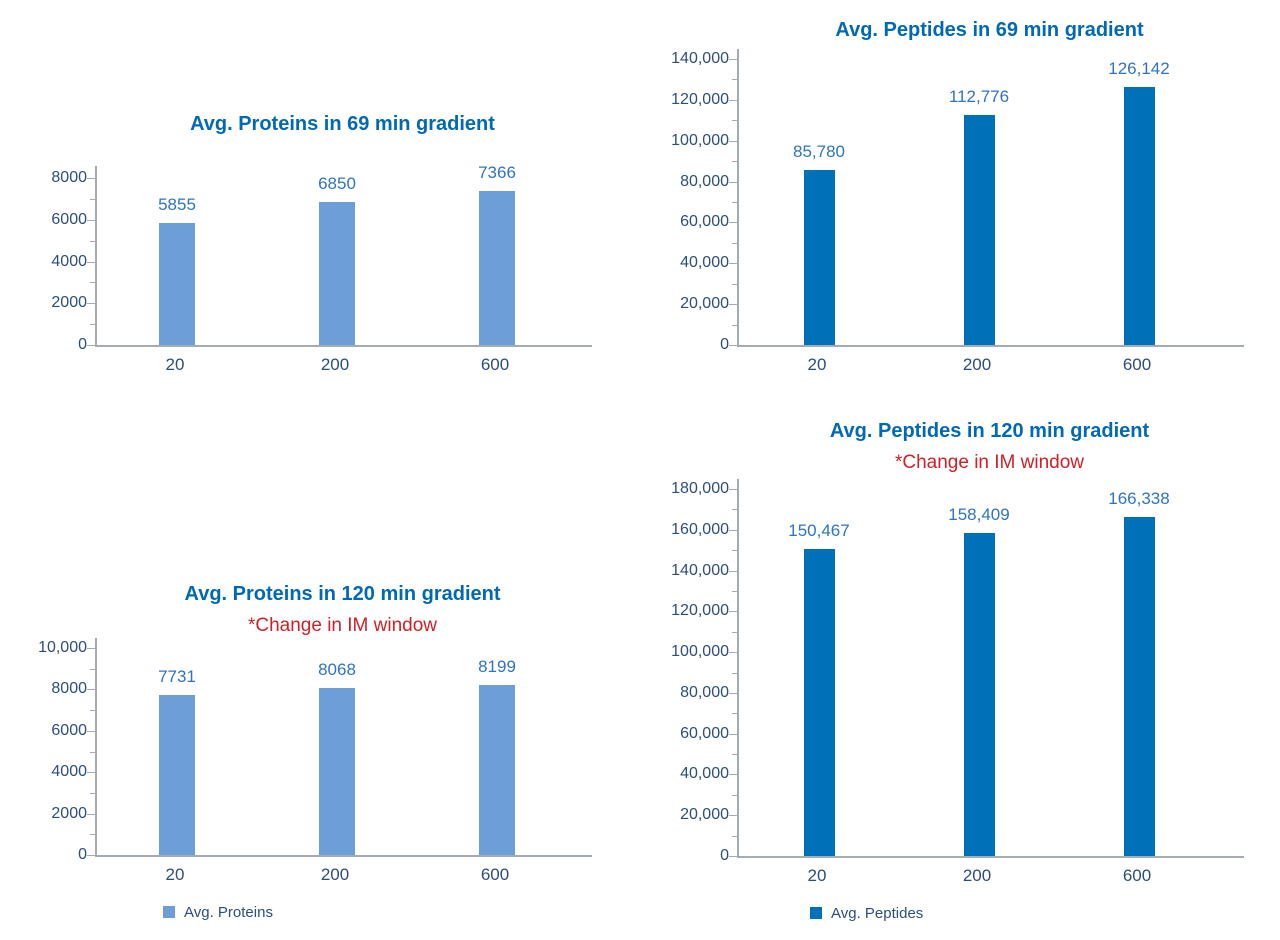  I want to click on legend: Avg. Proteins, so click(376, 912).